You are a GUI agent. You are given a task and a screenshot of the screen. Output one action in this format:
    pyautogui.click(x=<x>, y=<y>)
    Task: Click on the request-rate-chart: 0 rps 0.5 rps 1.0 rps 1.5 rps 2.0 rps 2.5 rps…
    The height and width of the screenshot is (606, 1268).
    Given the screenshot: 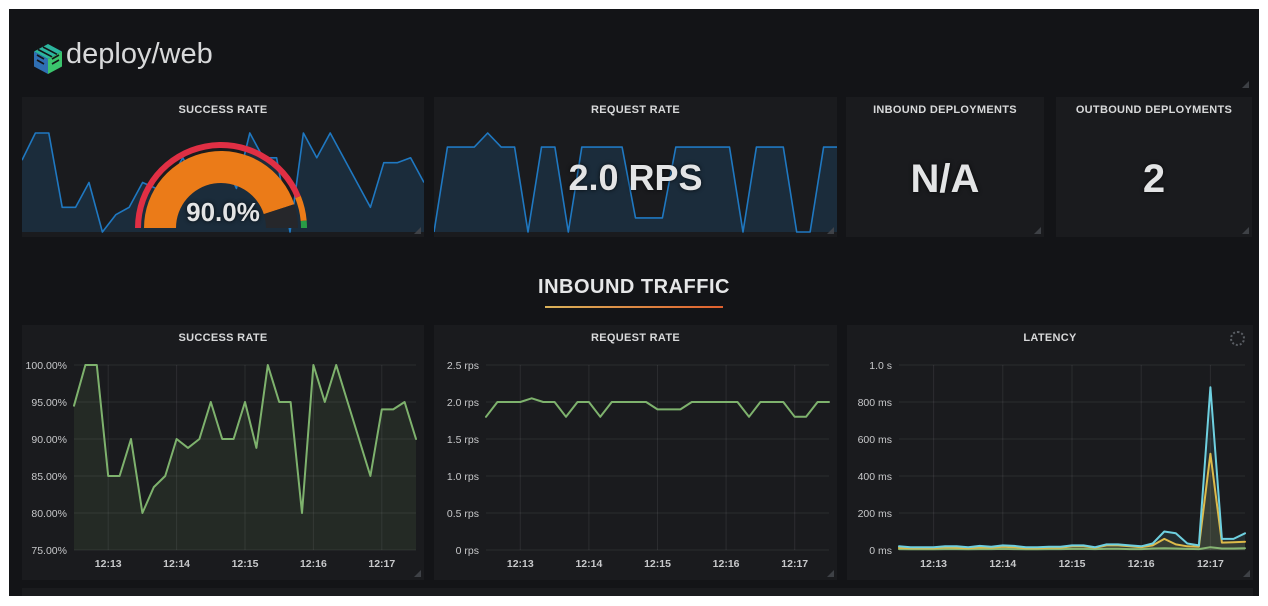 What is the action you would take?
    pyautogui.click(x=635, y=452)
    